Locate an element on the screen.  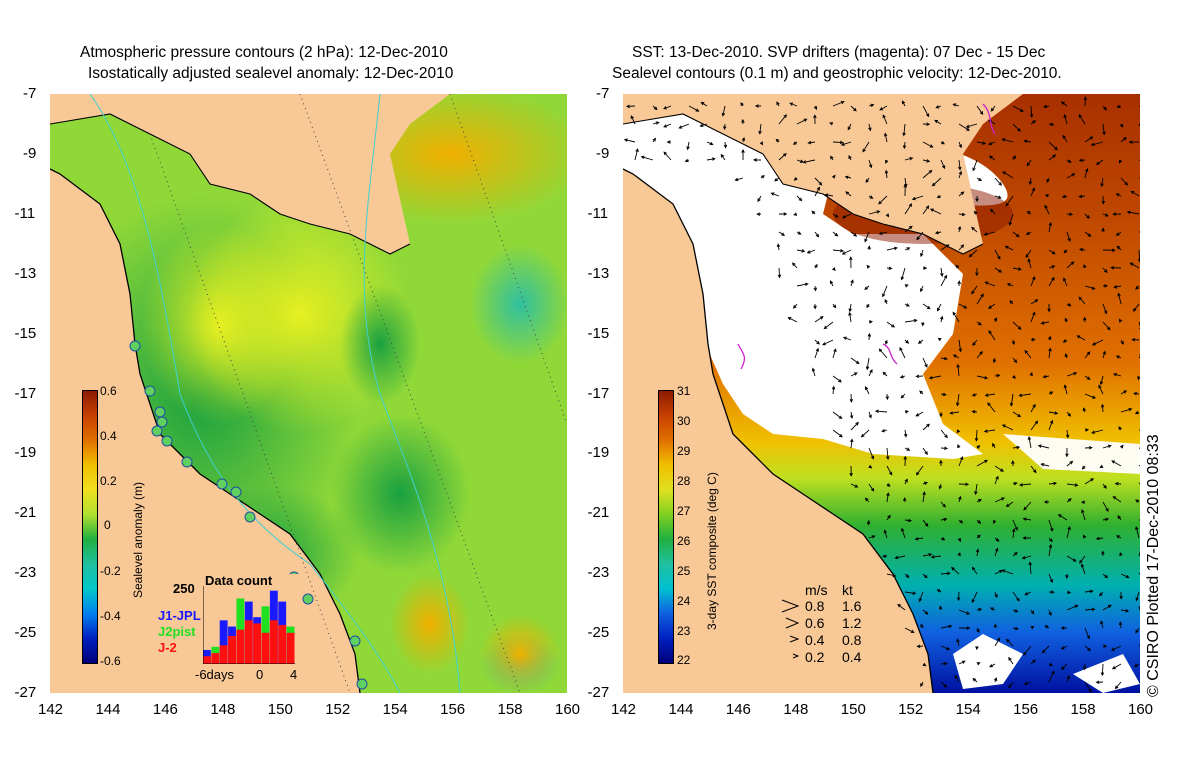
y-tick-label: -13 is located at coordinates (598, 273).